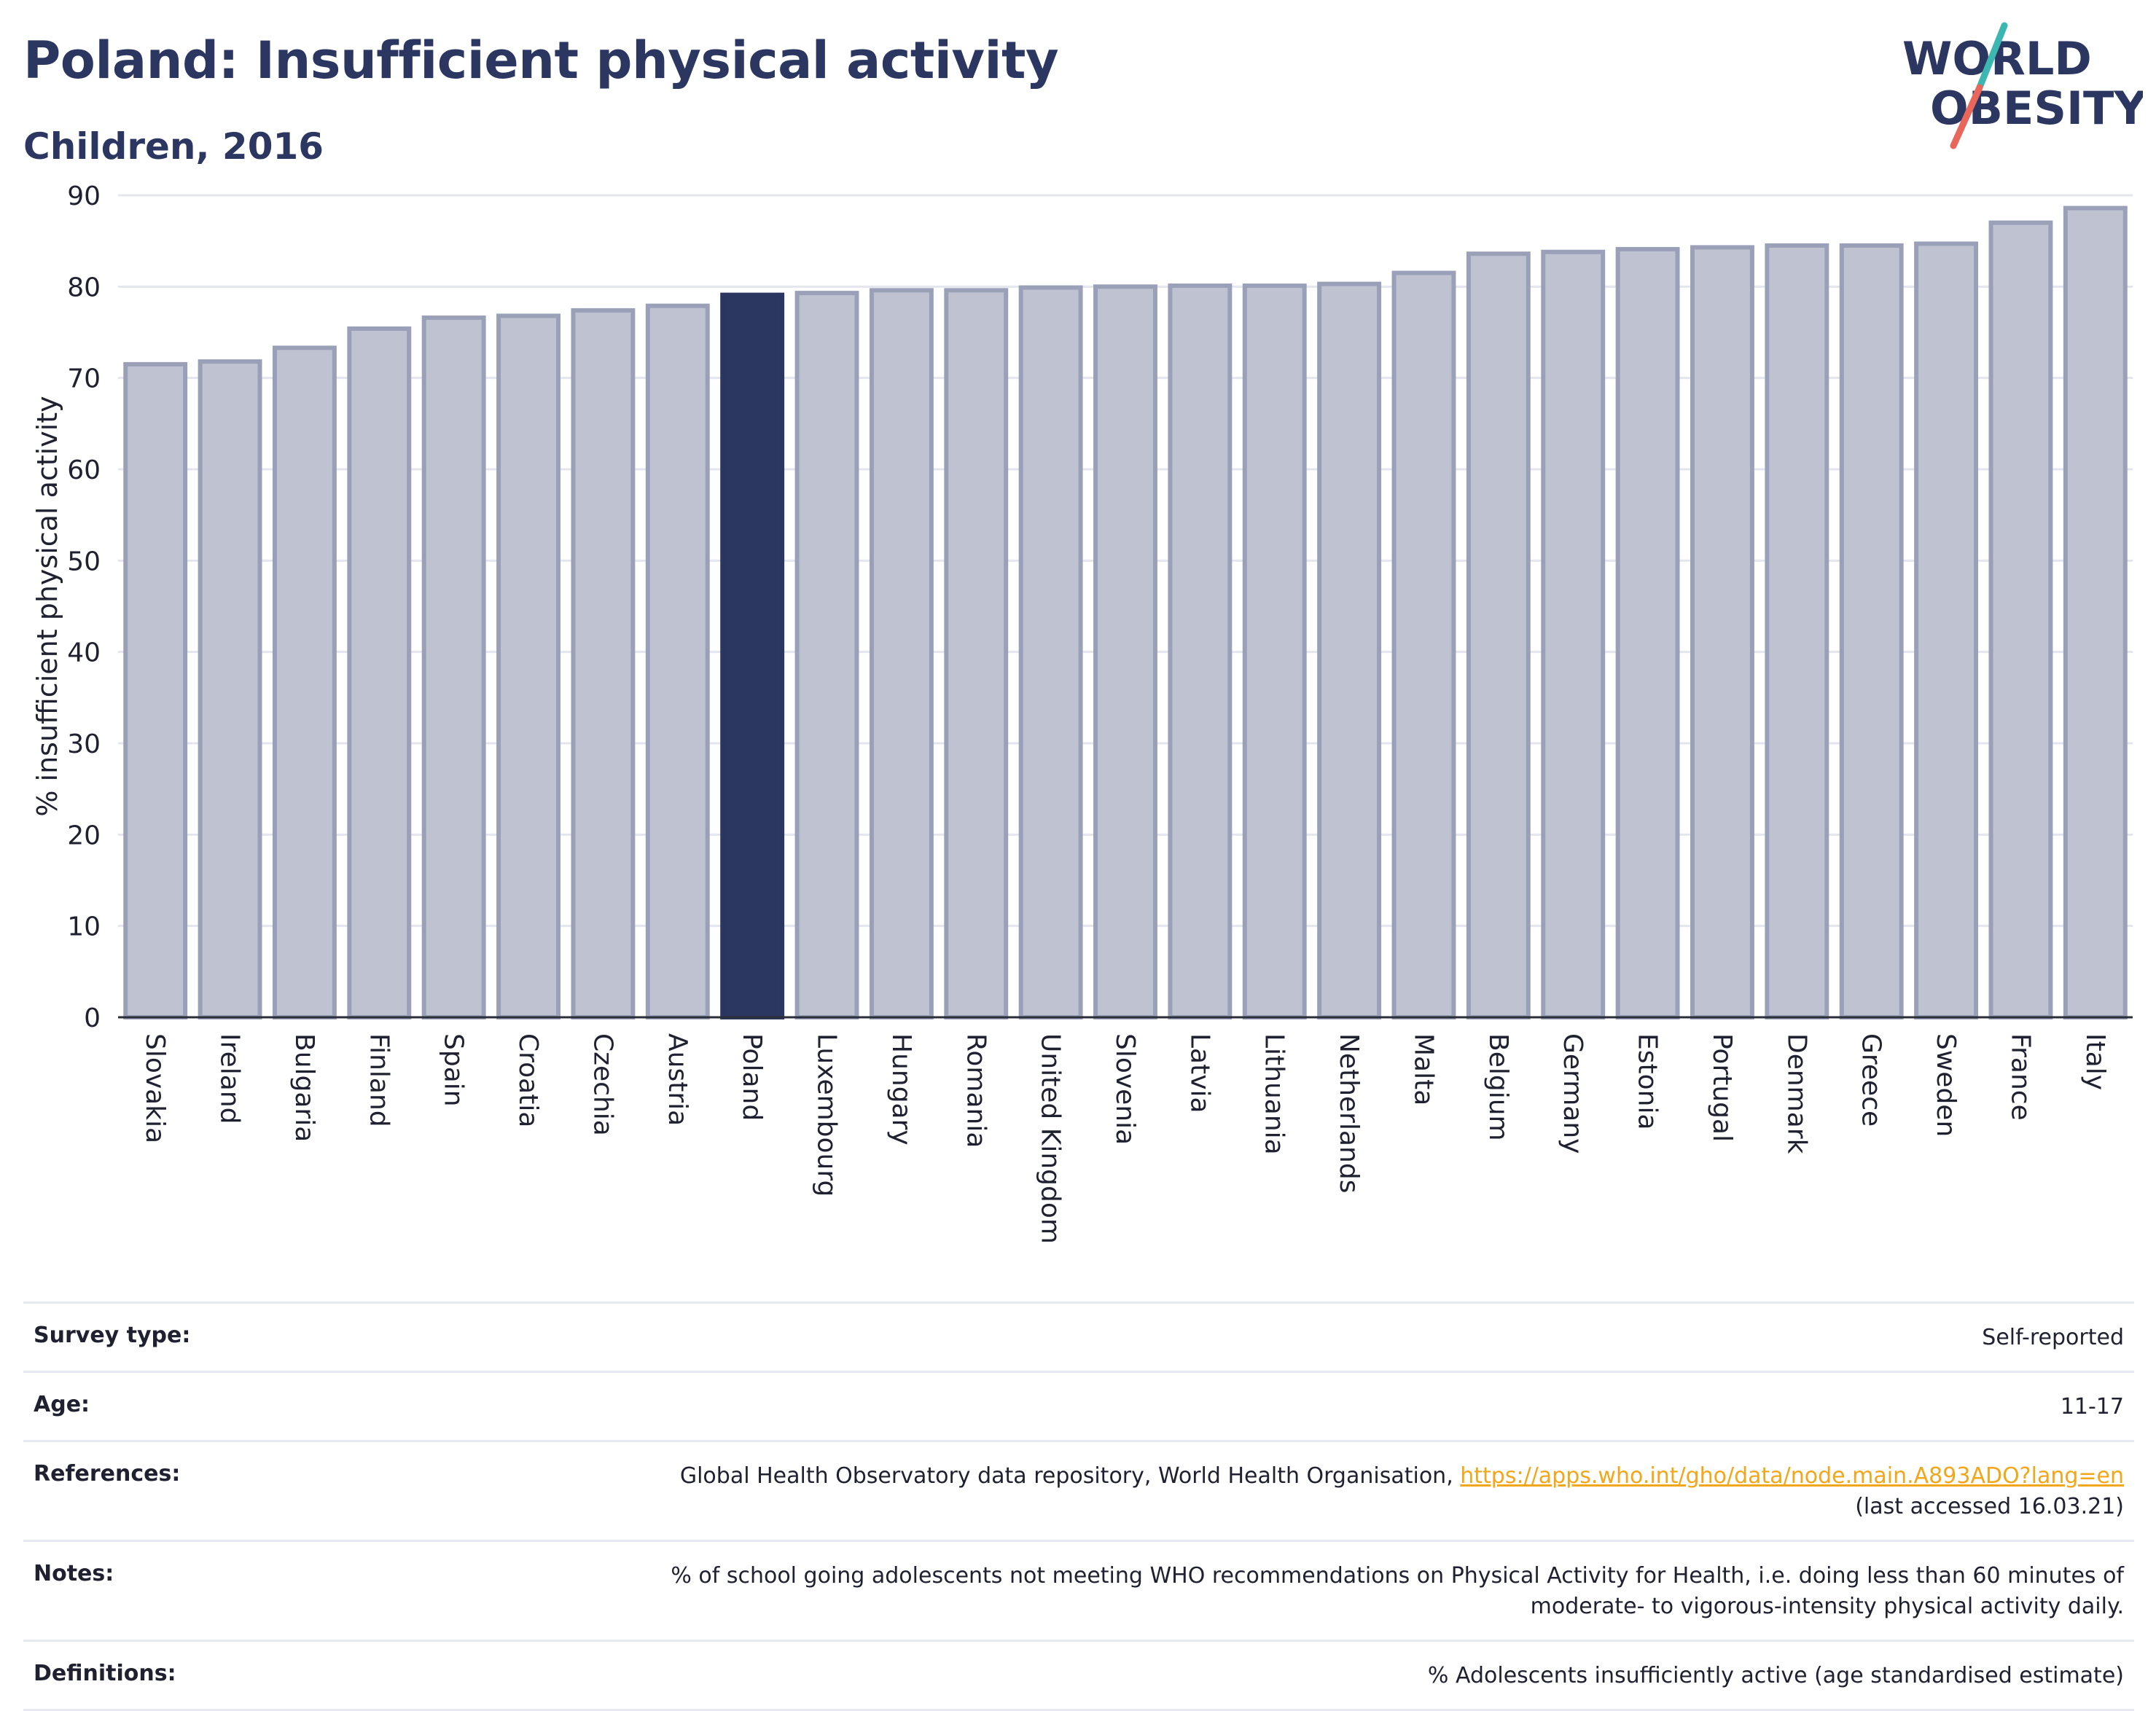 The image size is (2156, 1711). What do you see at coordinates (1947, 630) in the screenshot?
I see `bar-sweden` at bounding box center [1947, 630].